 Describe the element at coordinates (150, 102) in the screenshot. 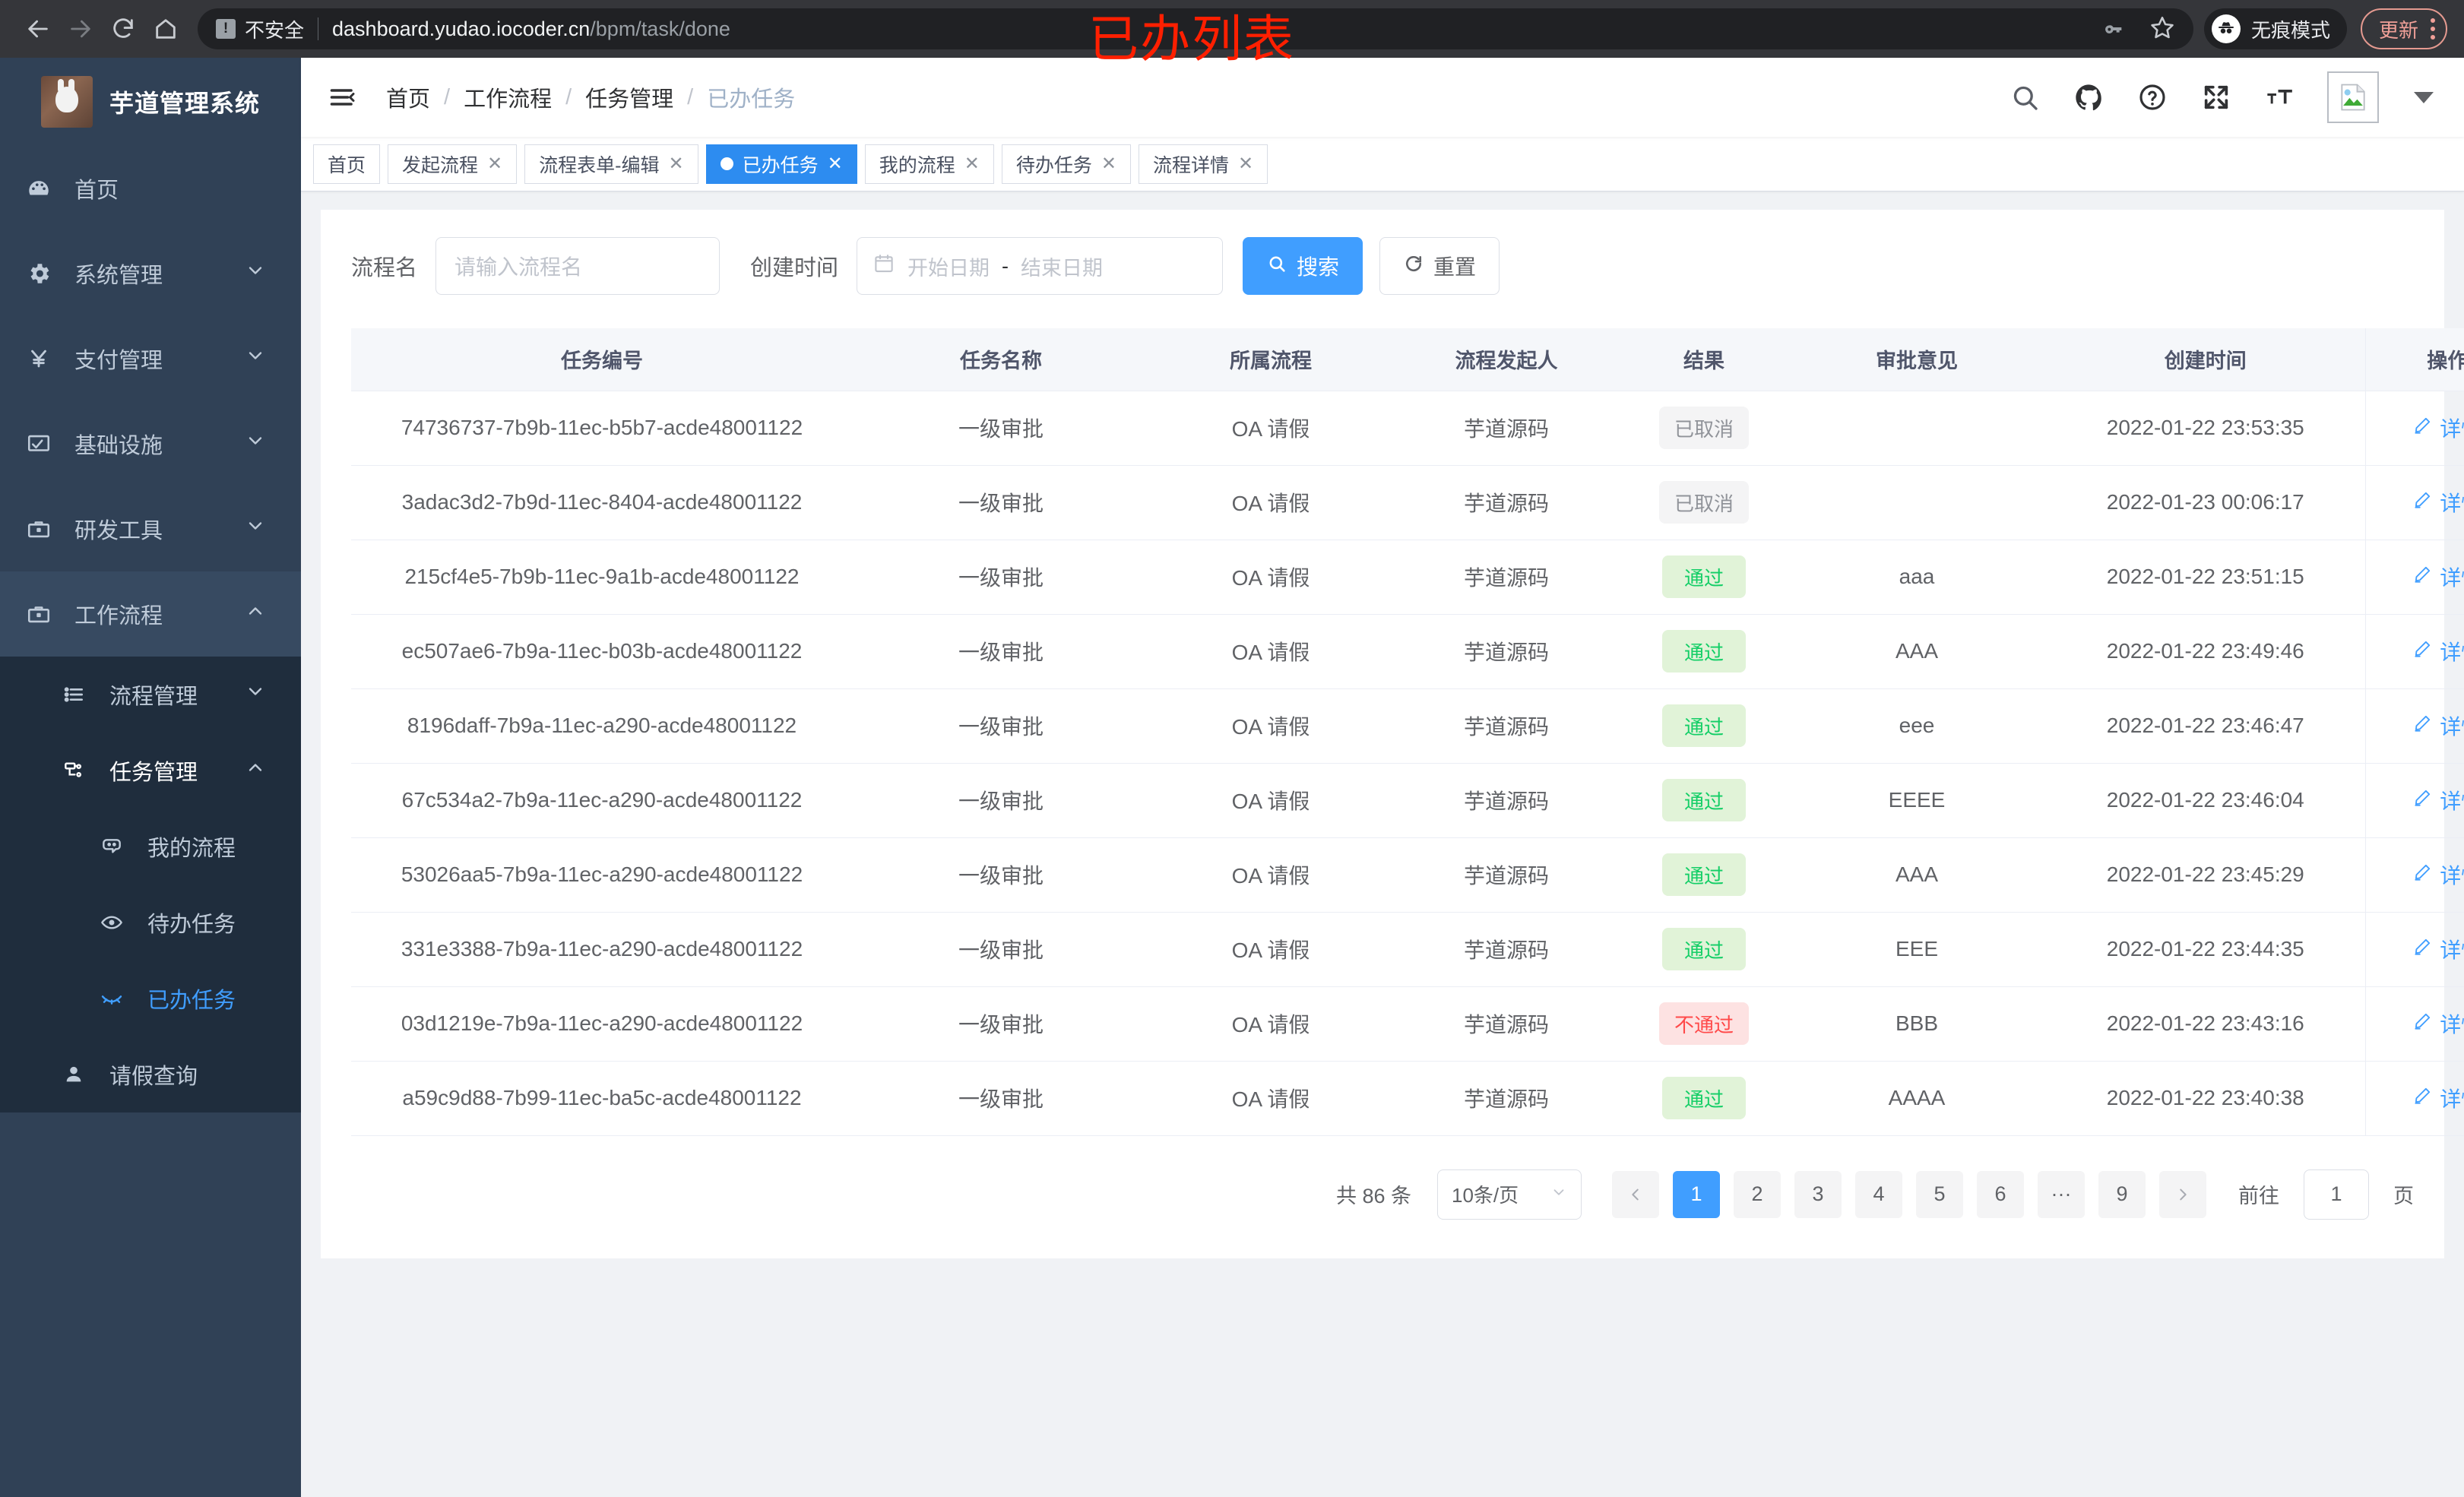

I see `sidebar-logo: 芋道管理系统` at that location.